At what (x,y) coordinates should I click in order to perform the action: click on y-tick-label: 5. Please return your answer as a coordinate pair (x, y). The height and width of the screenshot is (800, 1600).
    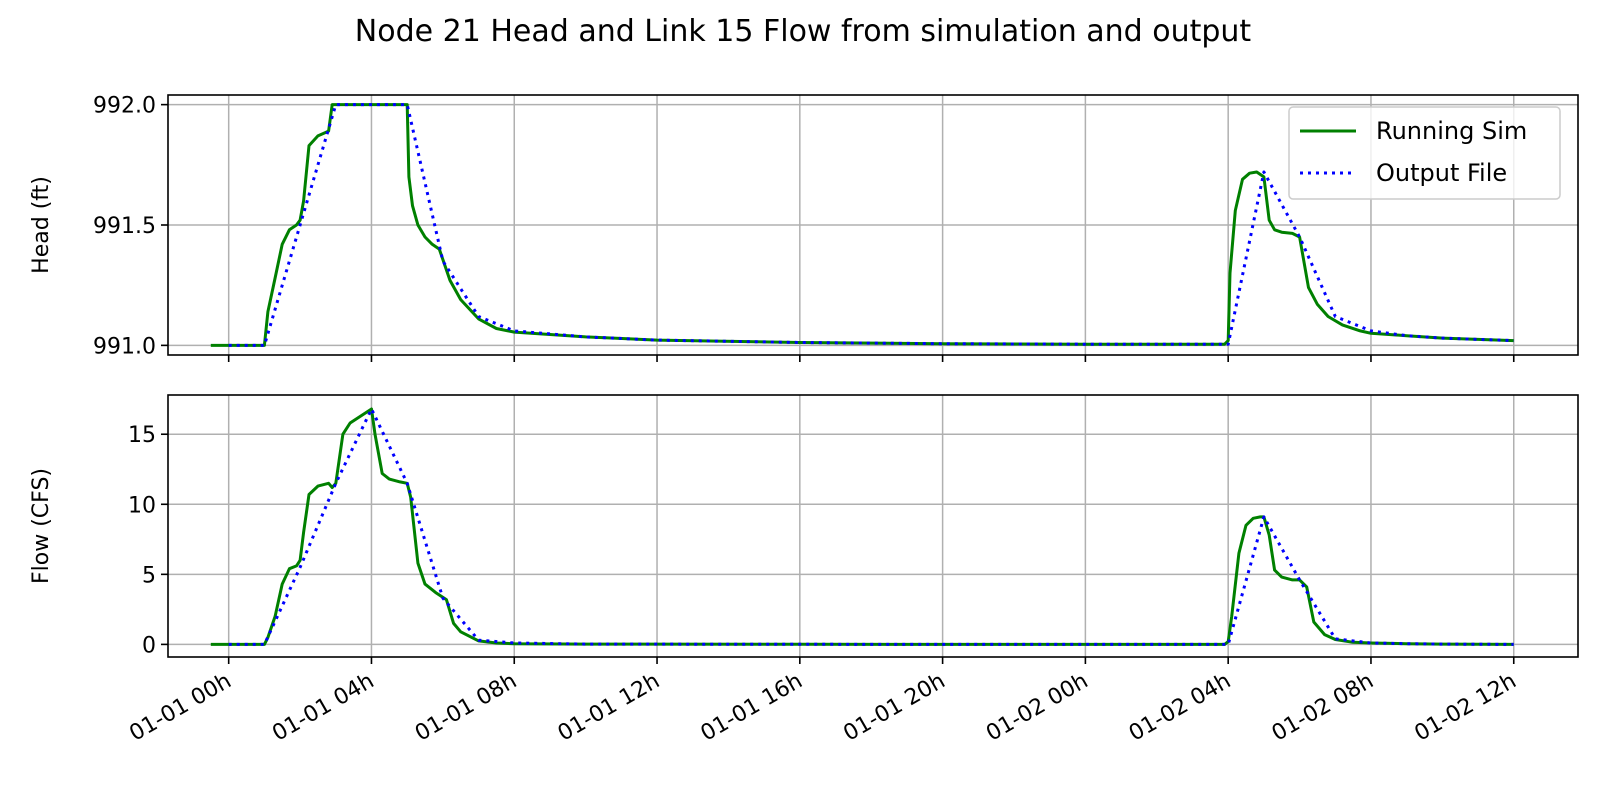
    Looking at the image, I should click on (149, 575).